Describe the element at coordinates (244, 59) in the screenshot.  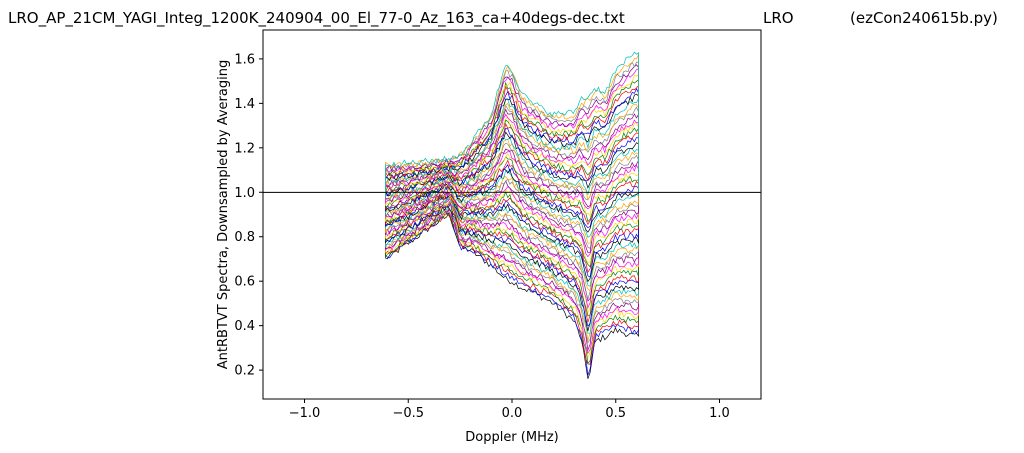
I see `y-tick-label: 1.6` at that location.